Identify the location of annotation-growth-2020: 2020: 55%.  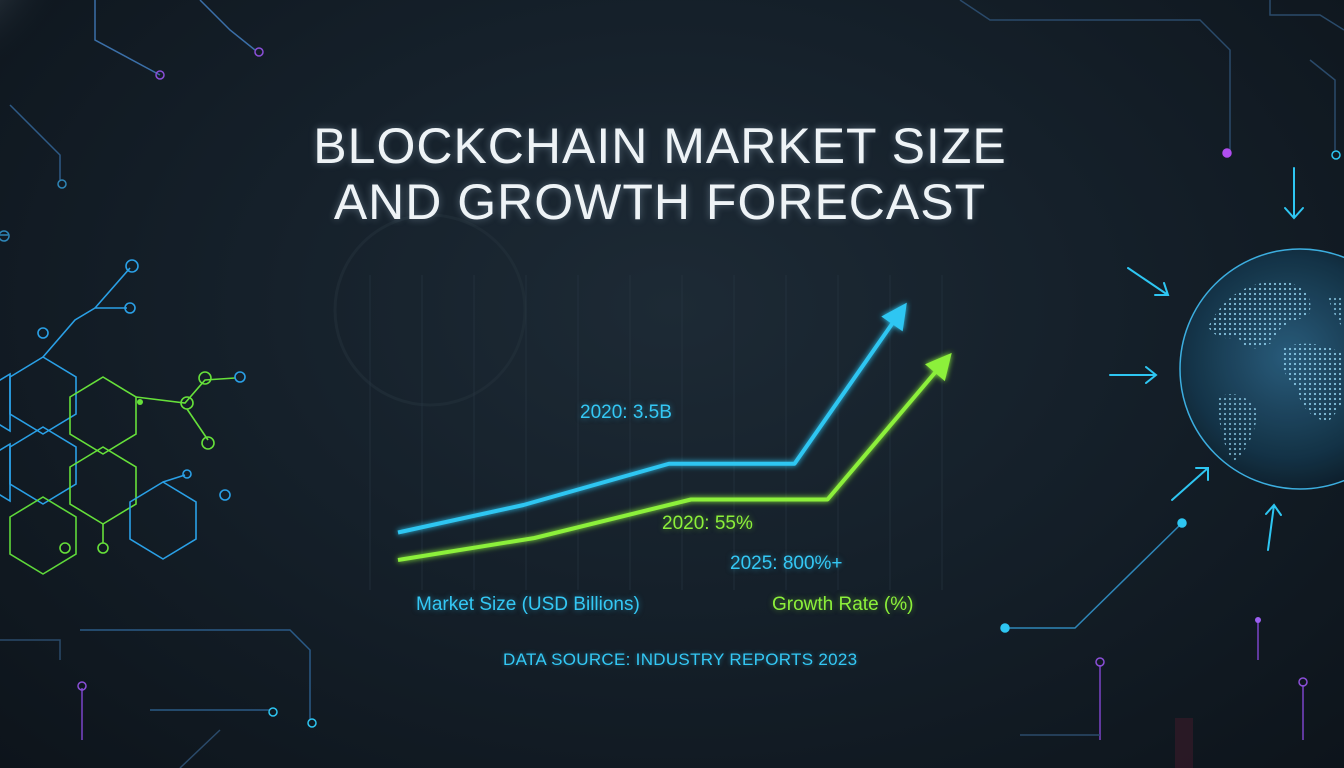
(707, 523).